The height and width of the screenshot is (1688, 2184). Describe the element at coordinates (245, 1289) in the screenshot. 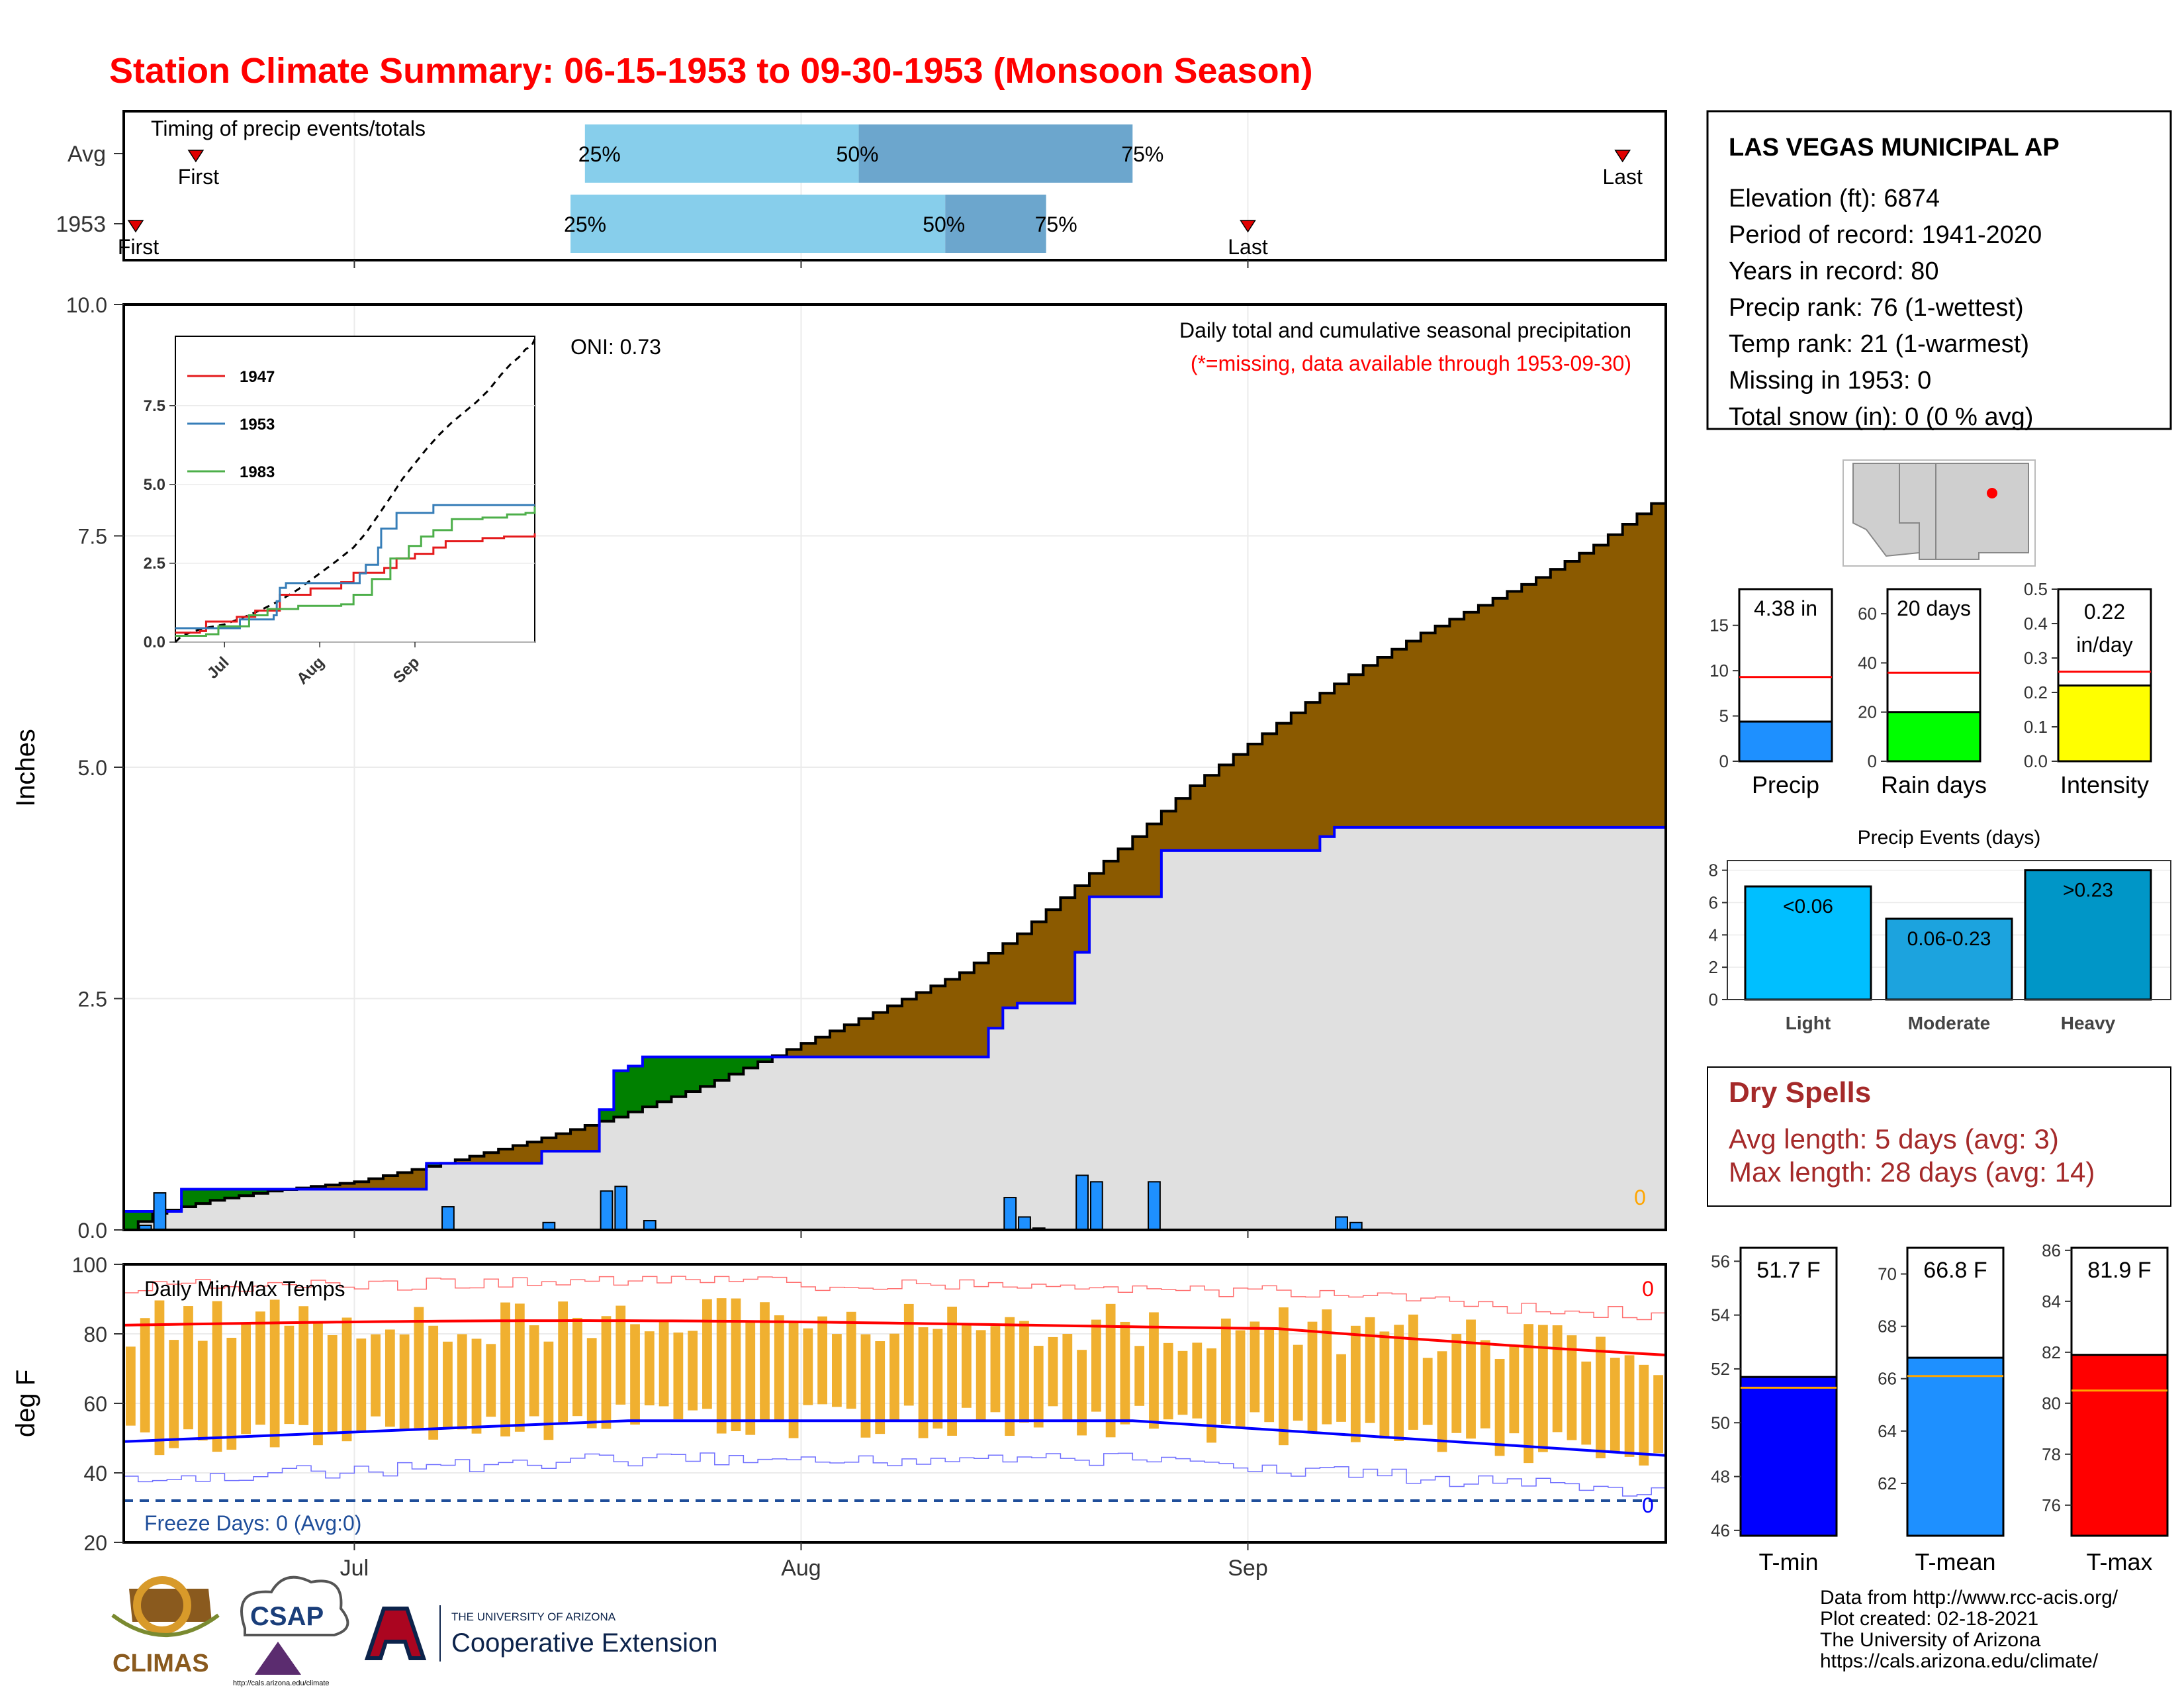

I see `temp-panel-label: Daily Min/Max Temps` at that location.